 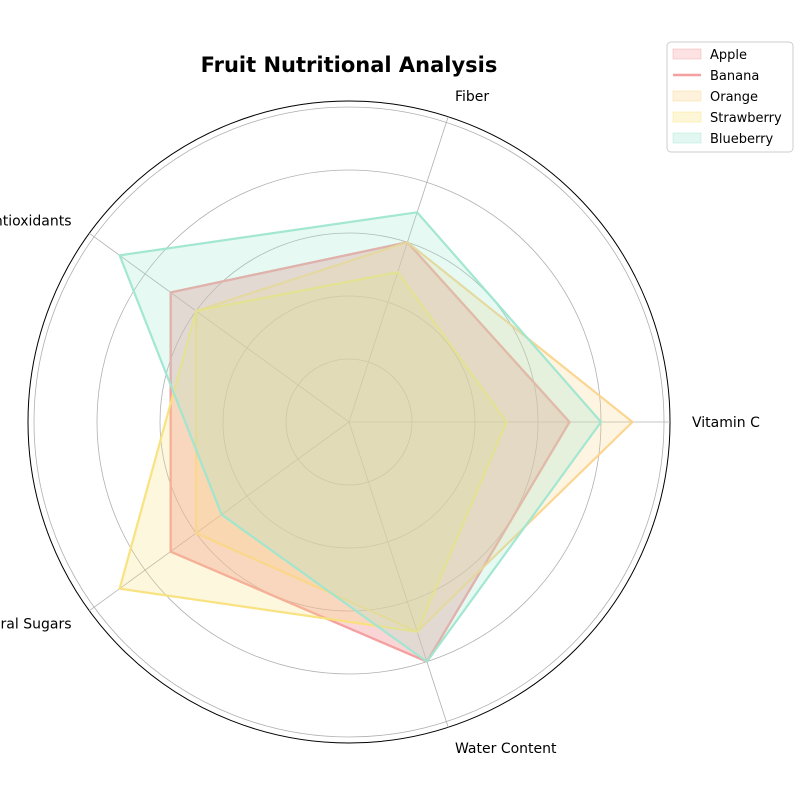 What do you see at coordinates (472, 97) in the screenshot?
I see `axis-label: Fiber` at bounding box center [472, 97].